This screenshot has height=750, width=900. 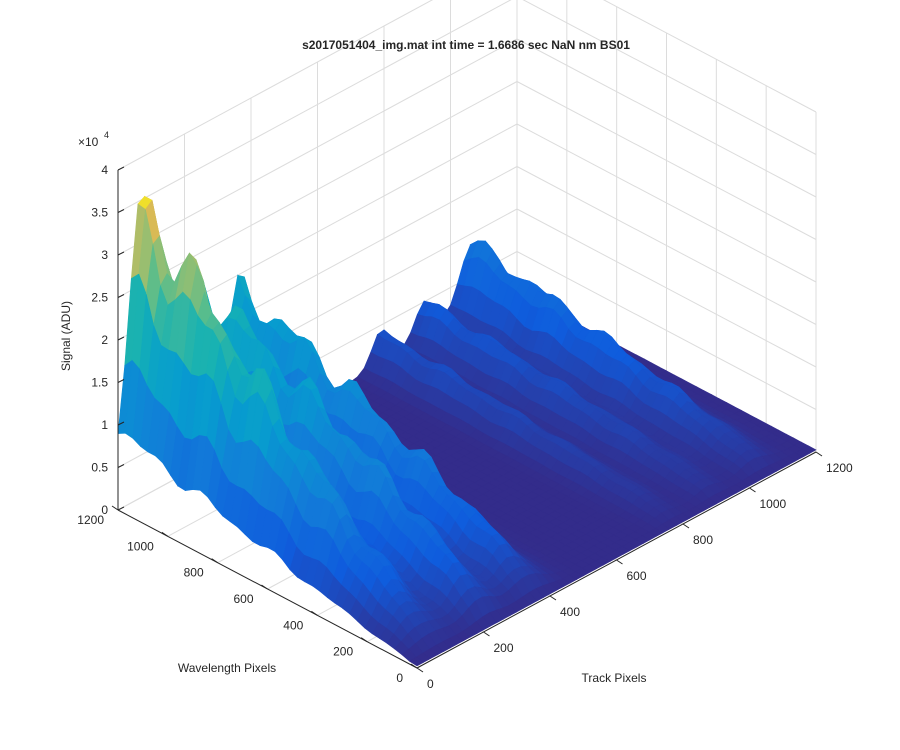 I want to click on z-tick-label: 1.5, so click(x=99, y=383).